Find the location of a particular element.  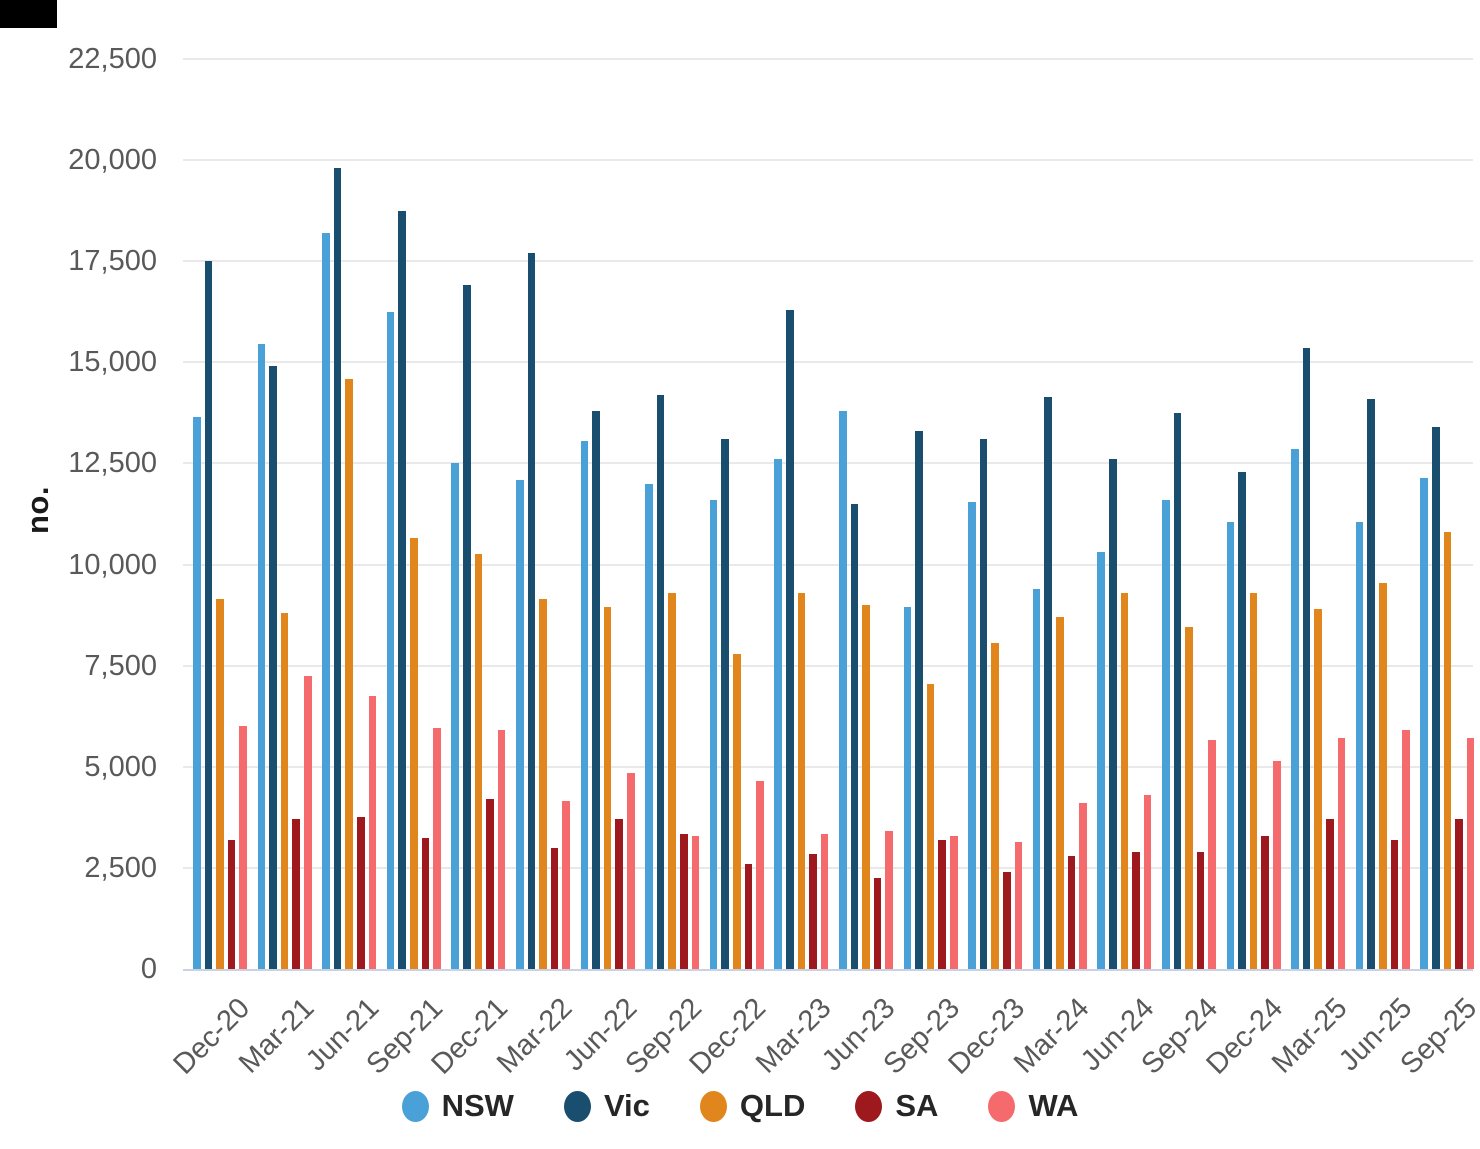

legend-item-qld: QLD is located at coordinates (752, 1106).